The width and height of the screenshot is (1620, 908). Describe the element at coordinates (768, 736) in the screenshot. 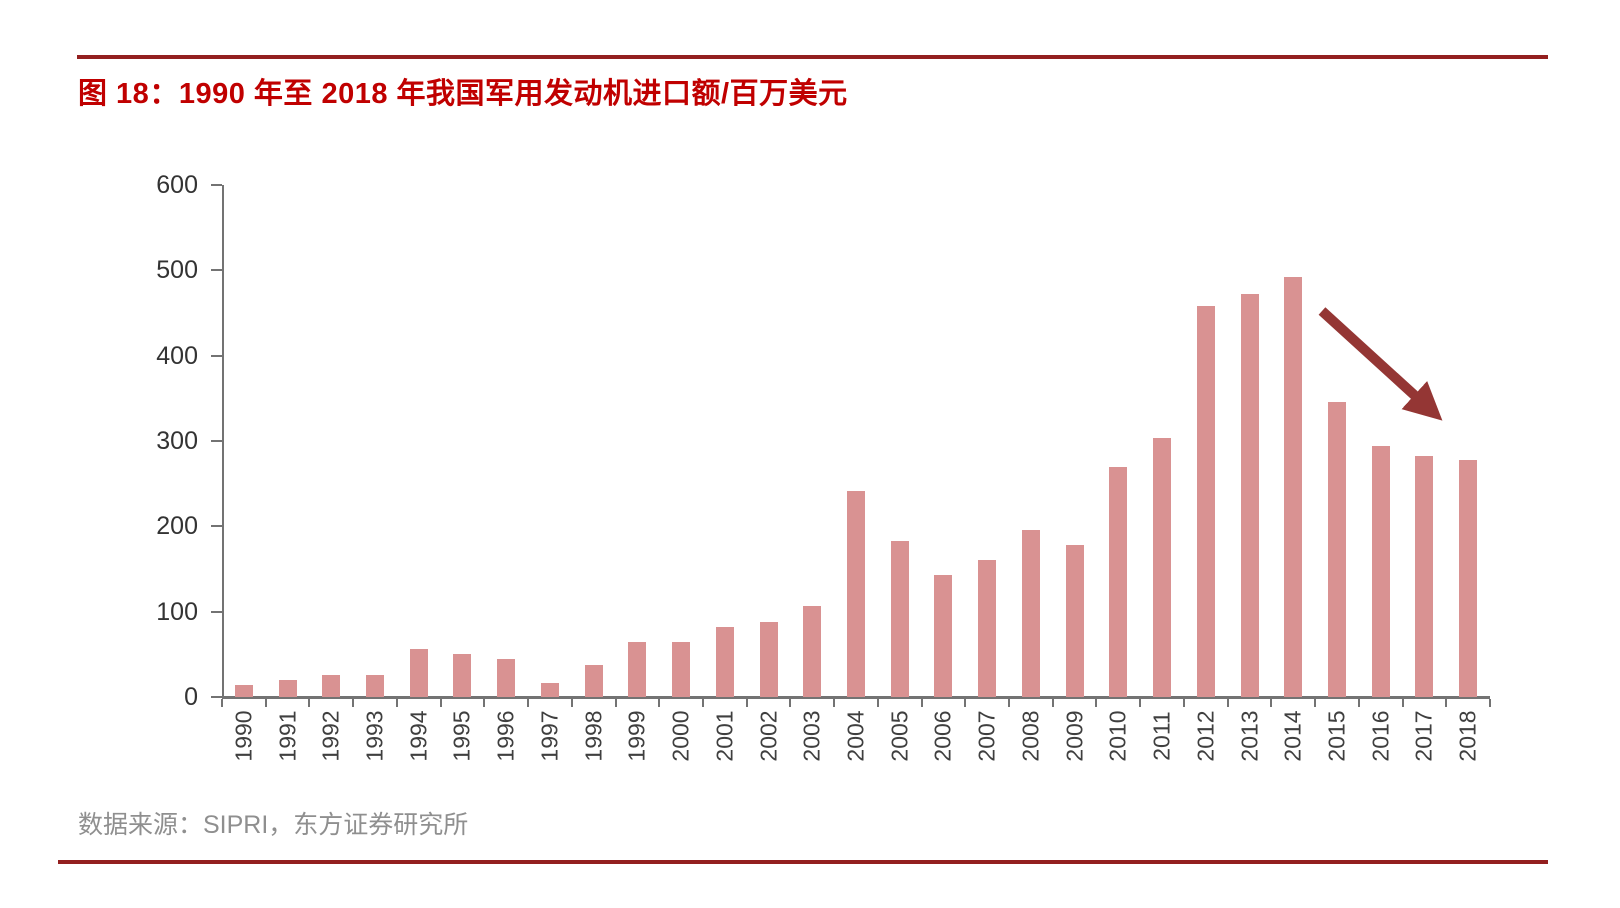

I see `x-tick-label-2002: 2002` at that location.